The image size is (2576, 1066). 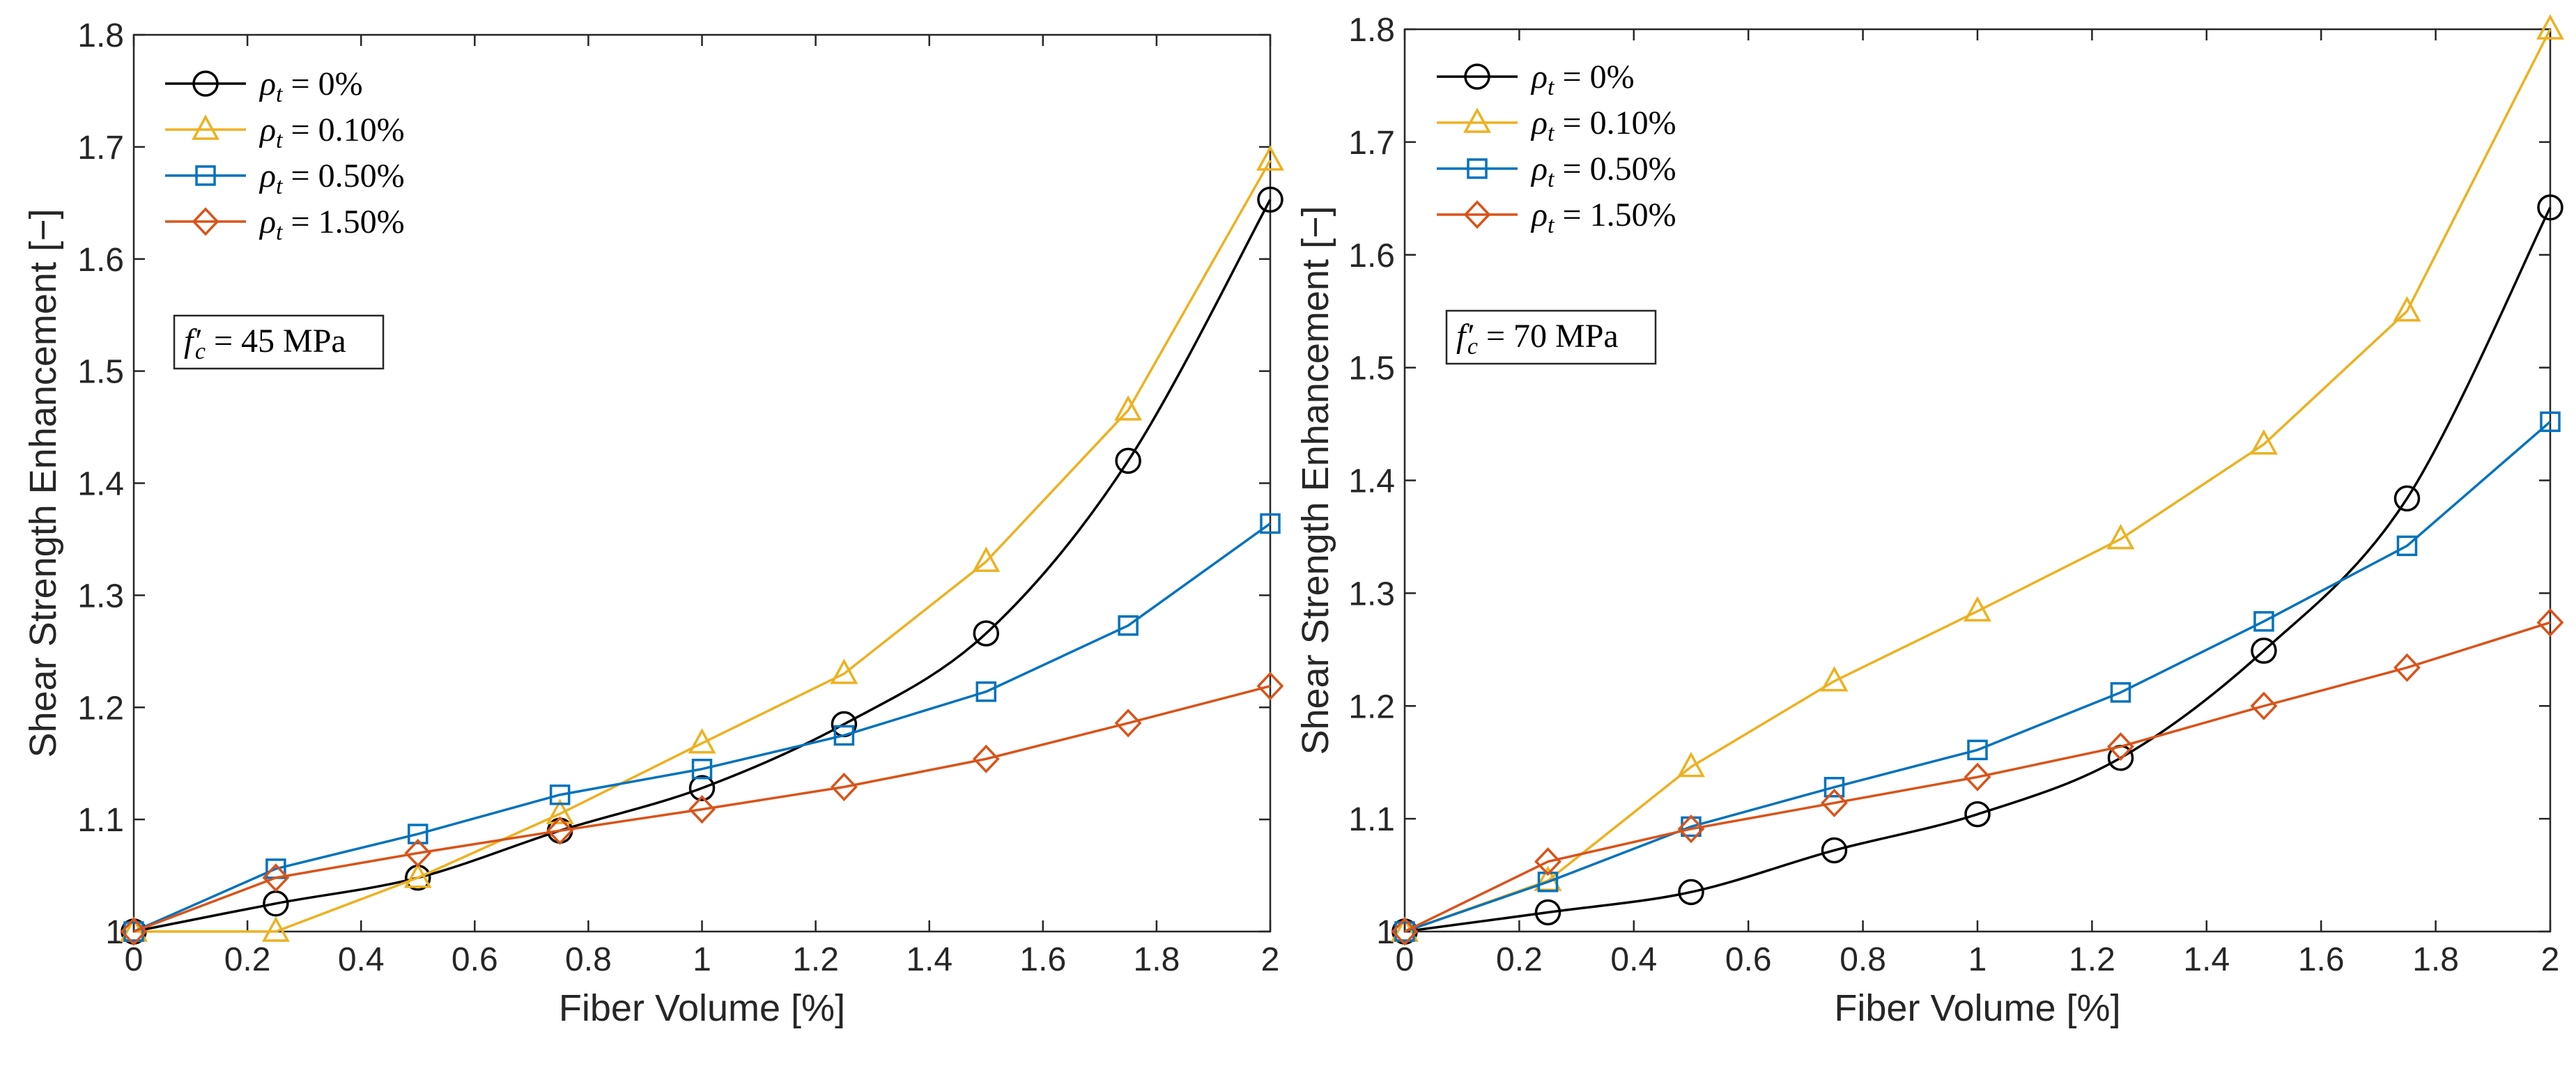 What do you see at coordinates (134, 959) in the screenshot?
I see `x-tick-label: 0` at bounding box center [134, 959].